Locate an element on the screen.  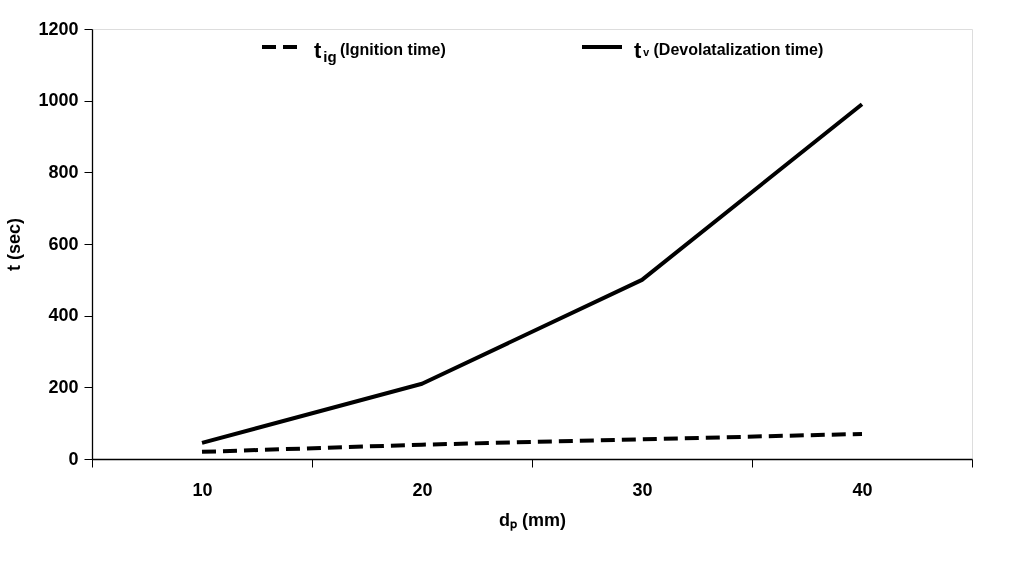
x-axis-title: dₚ (mm) is located at coordinates (532, 520).